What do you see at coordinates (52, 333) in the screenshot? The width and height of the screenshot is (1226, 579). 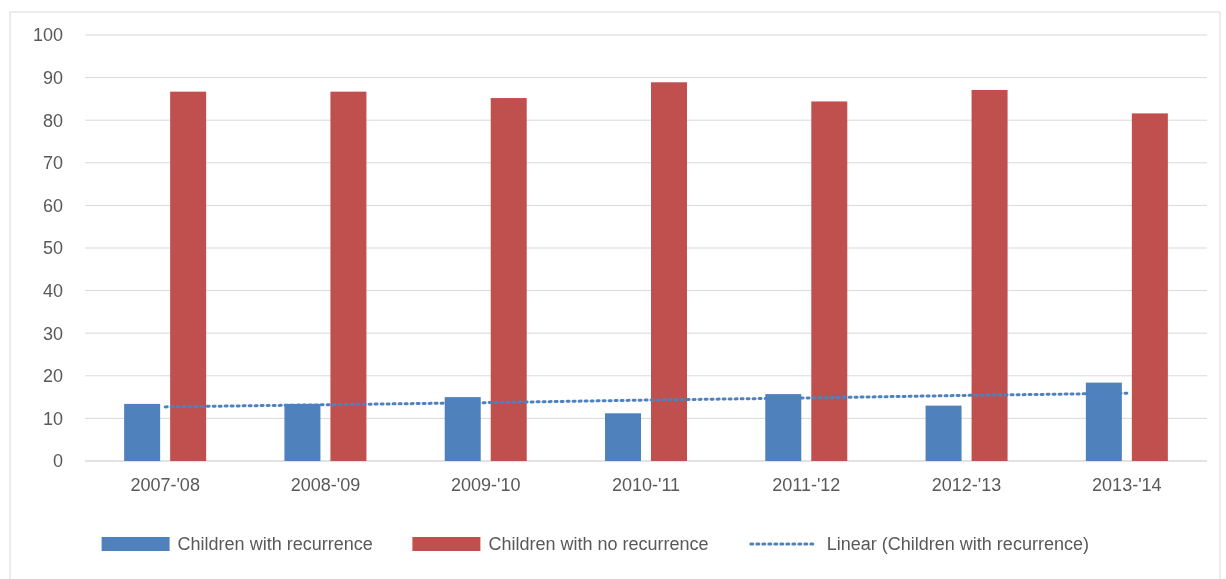 I see `y-tick-label: 30` at bounding box center [52, 333].